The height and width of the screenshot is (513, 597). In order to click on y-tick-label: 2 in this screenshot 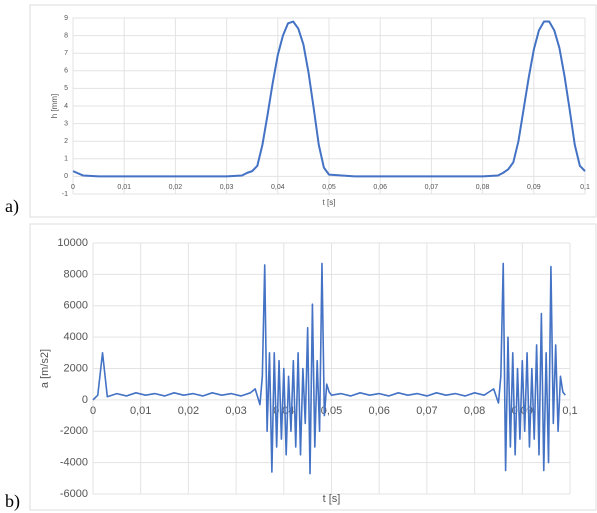, I will do `click(66, 141)`.